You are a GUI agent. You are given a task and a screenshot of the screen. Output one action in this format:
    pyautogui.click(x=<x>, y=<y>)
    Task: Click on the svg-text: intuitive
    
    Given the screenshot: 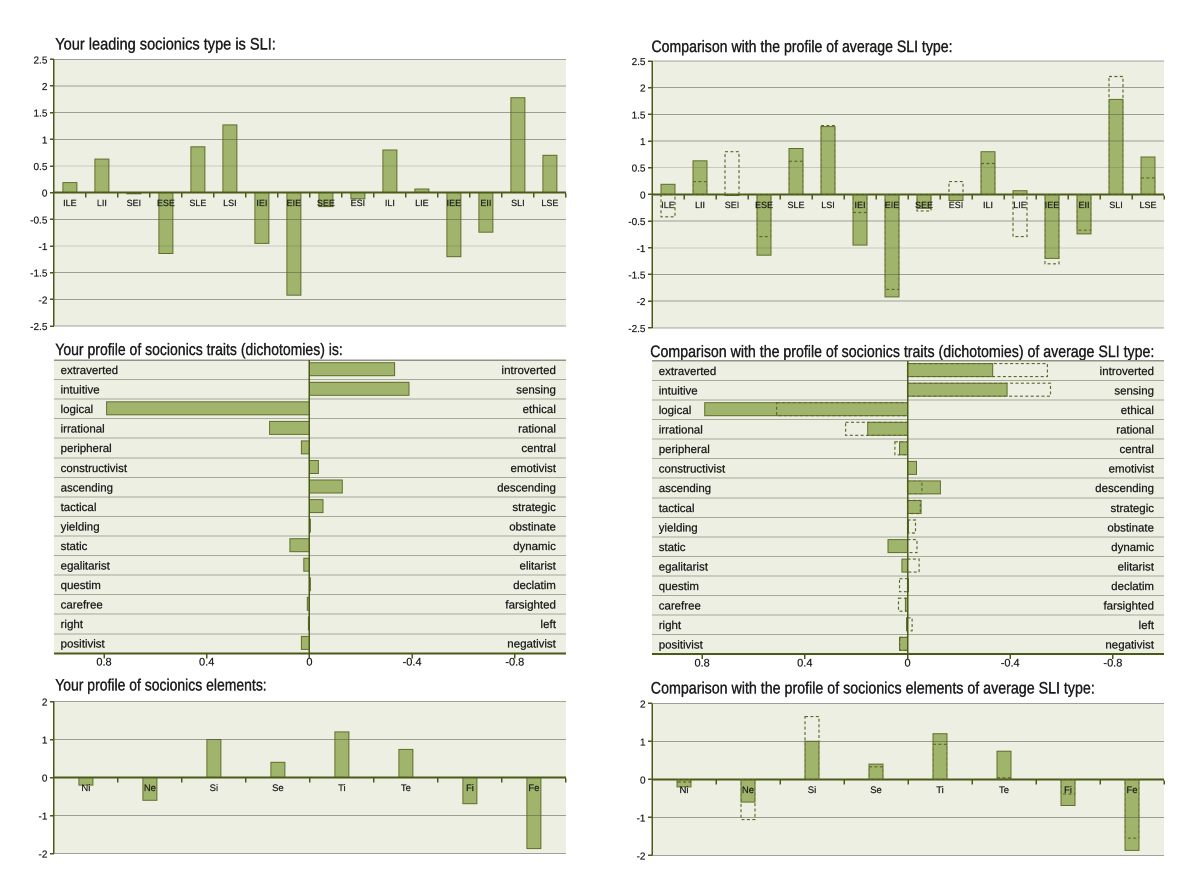 What is the action you would take?
    pyautogui.click(x=80, y=391)
    